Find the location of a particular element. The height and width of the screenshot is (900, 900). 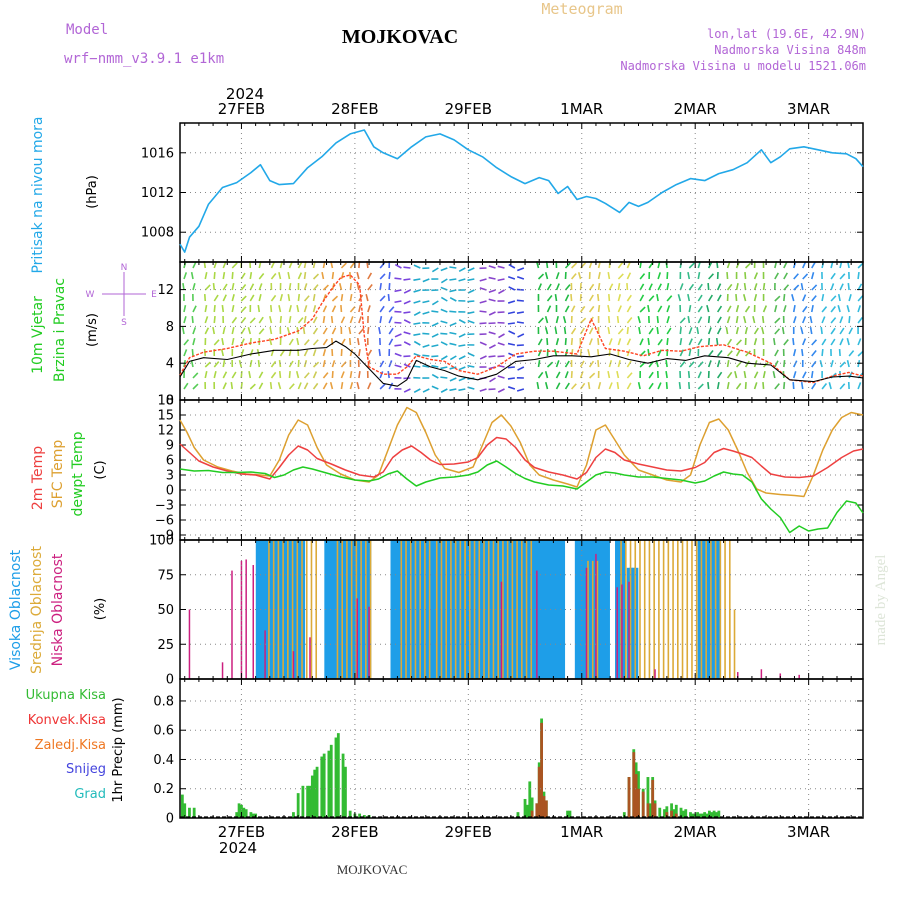

wind-direction-compass: N W E S is located at coordinates (122, 295).